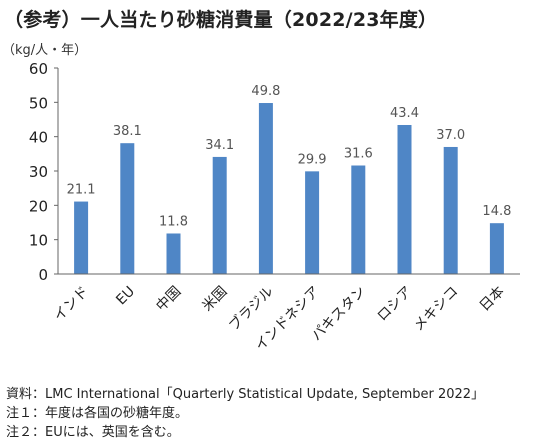 The image size is (535, 444). Describe the element at coordinates (214, 299) in the screenshot. I see `x-category-label: 米国` at that location.